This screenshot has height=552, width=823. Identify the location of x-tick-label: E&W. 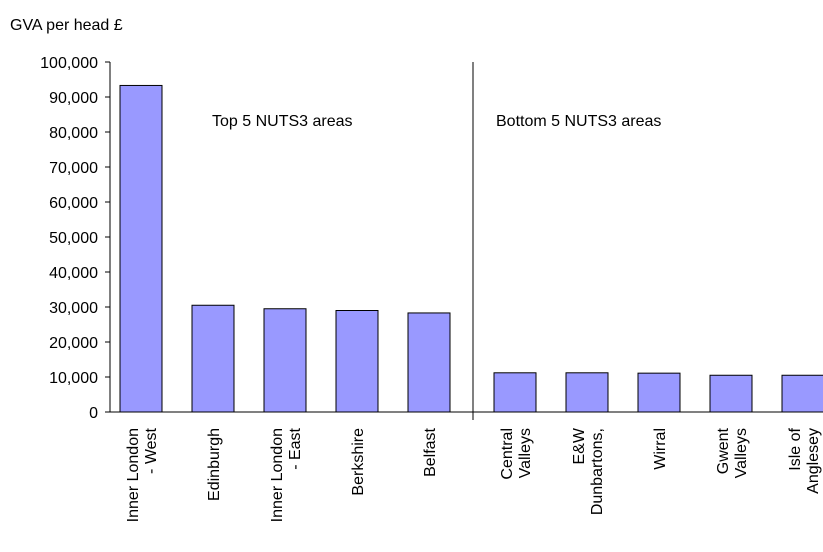
(579, 445).